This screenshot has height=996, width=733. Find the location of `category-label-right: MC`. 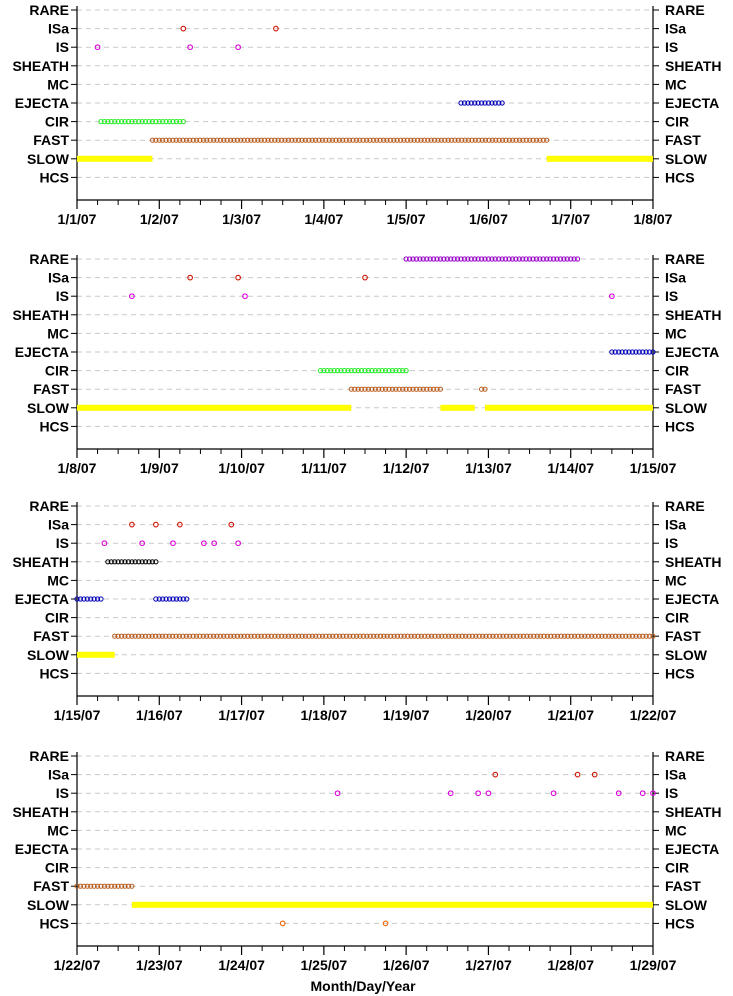

category-label-right: MC is located at coordinates (676, 830).